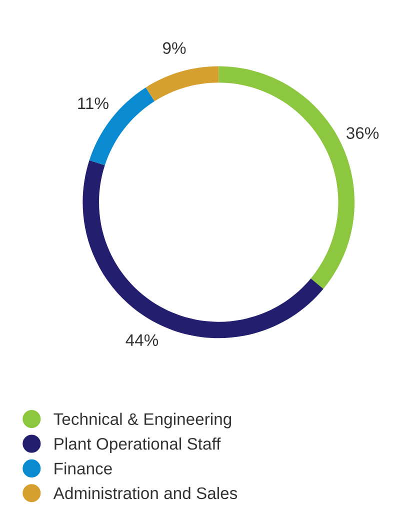  Describe the element at coordinates (174, 48) in the screenshot. I see `data-label: 9%` at that location.